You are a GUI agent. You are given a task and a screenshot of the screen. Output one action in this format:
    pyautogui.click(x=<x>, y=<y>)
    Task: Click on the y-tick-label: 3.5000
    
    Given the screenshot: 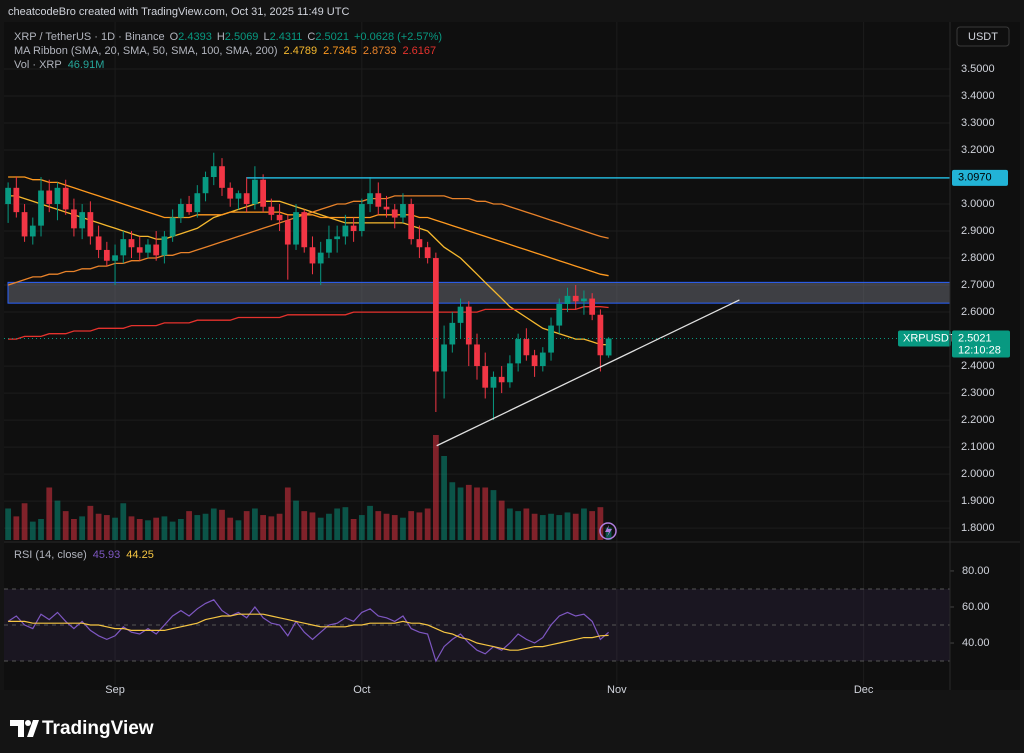 What is the action you would take?
    pyautogui.click(x=978, y=69)
    